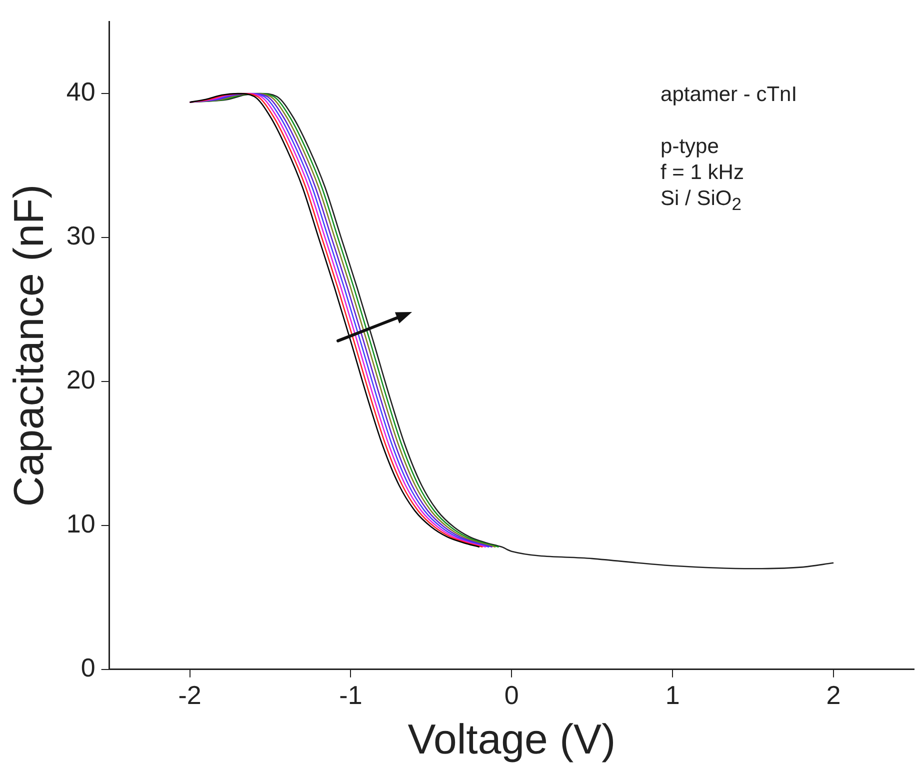 This screenshot has height=771, width=922. I want to click on annotation: Si / SiO$_{2}$, so click(701, 201).